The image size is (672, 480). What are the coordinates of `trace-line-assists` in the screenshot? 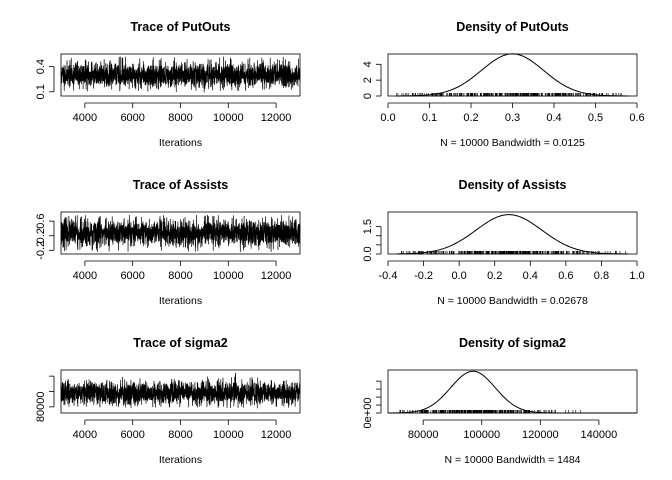 It's located at (180, 233).